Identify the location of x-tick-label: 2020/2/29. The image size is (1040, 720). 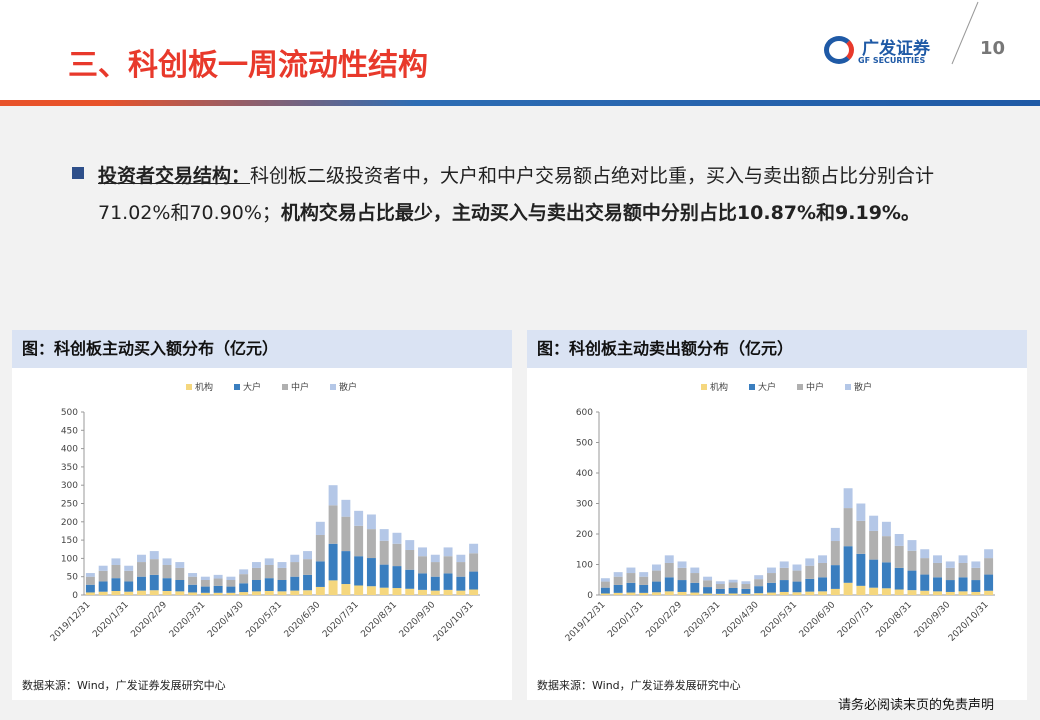
(149, 620).